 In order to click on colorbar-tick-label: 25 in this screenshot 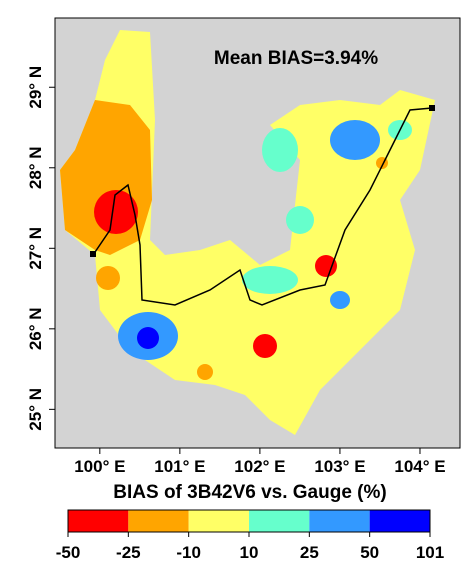, I will do `click(309, 552)`.